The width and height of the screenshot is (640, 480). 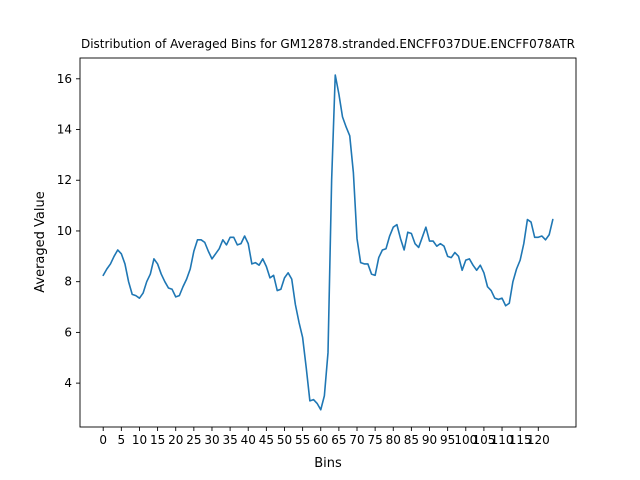 What do you see at coordinates (483, 440) in the screenshot?
I see `x-tick-label: 105` at bounding box center [483, 440].